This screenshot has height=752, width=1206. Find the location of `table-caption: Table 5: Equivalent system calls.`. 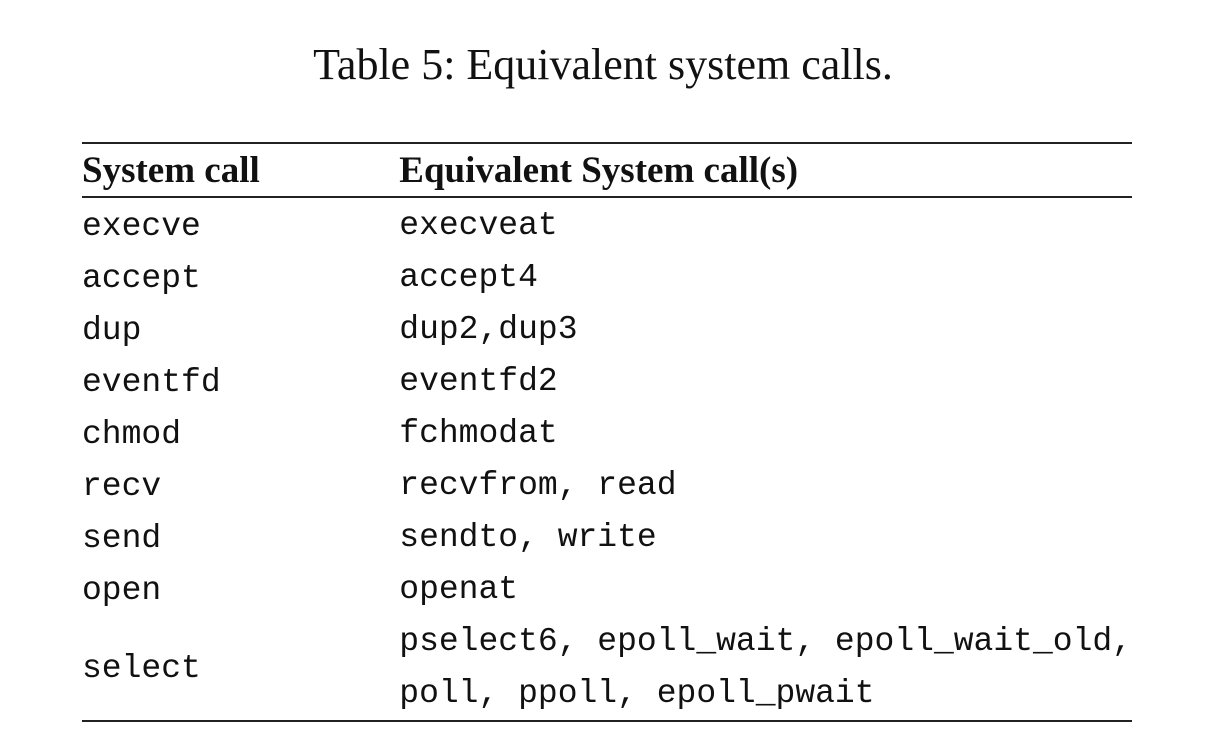

table-caption: Table 5: Equivalent system calls. is located at coordinates (603, 64).